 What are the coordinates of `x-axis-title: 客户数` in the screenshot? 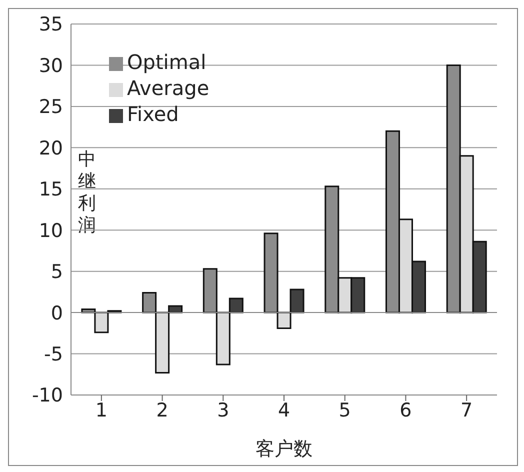 It's located at (284, 449).